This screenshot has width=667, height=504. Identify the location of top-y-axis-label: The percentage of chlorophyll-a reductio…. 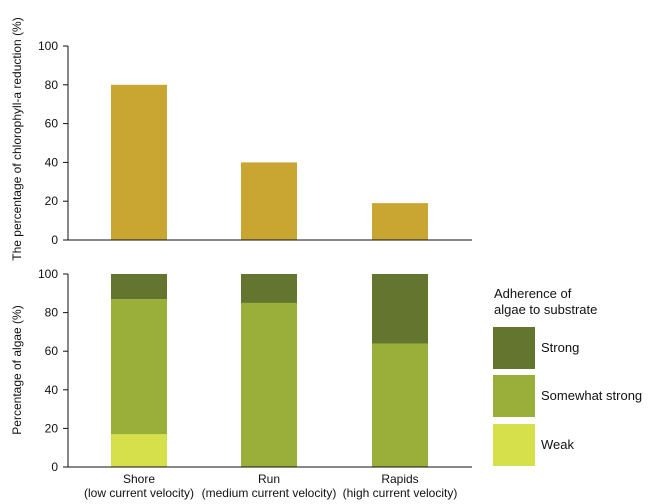
(17, 138).